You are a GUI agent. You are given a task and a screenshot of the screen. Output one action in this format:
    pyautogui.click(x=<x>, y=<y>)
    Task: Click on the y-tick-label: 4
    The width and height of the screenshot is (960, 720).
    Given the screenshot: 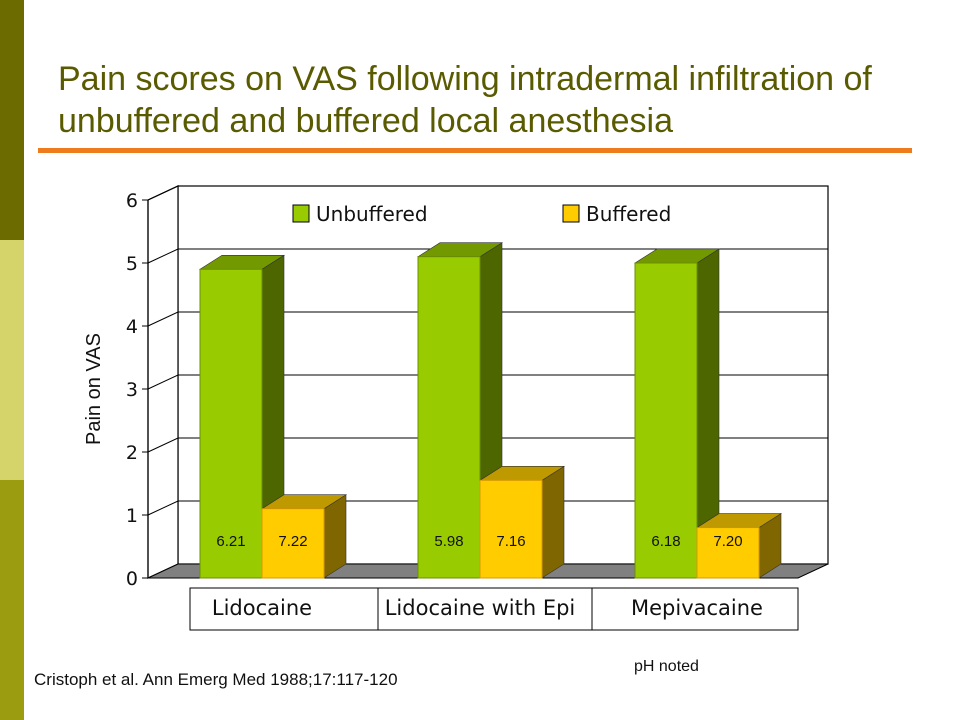 What is the action you would take?
    pyautogui.click(x=132, y=327)
    